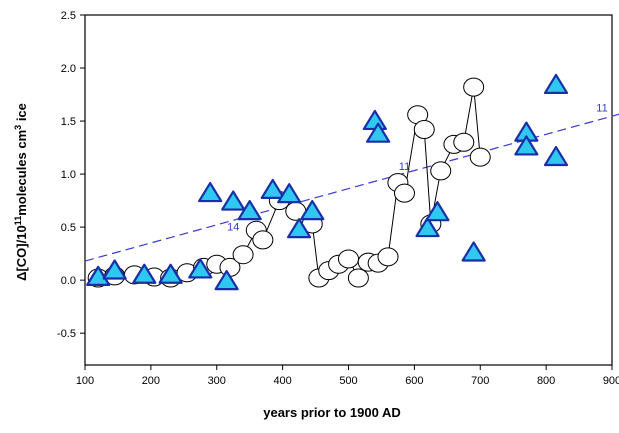 This screenshot has height=433, width=619. I want to click on y-axis-title: Δ[CO]/1011molecules cm3 ice, so click(21, 192).